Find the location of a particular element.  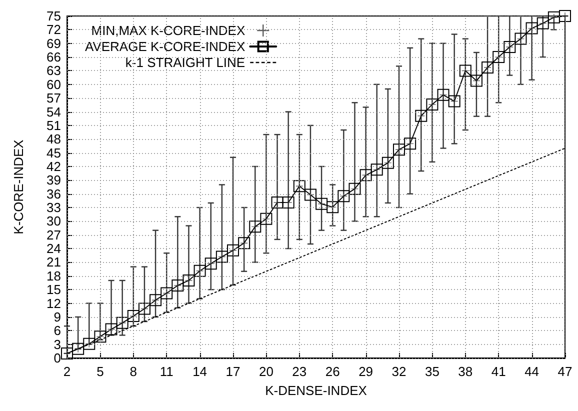

x-axis-title: K-DENSE-INDEX is located at coordinates (316, 390).